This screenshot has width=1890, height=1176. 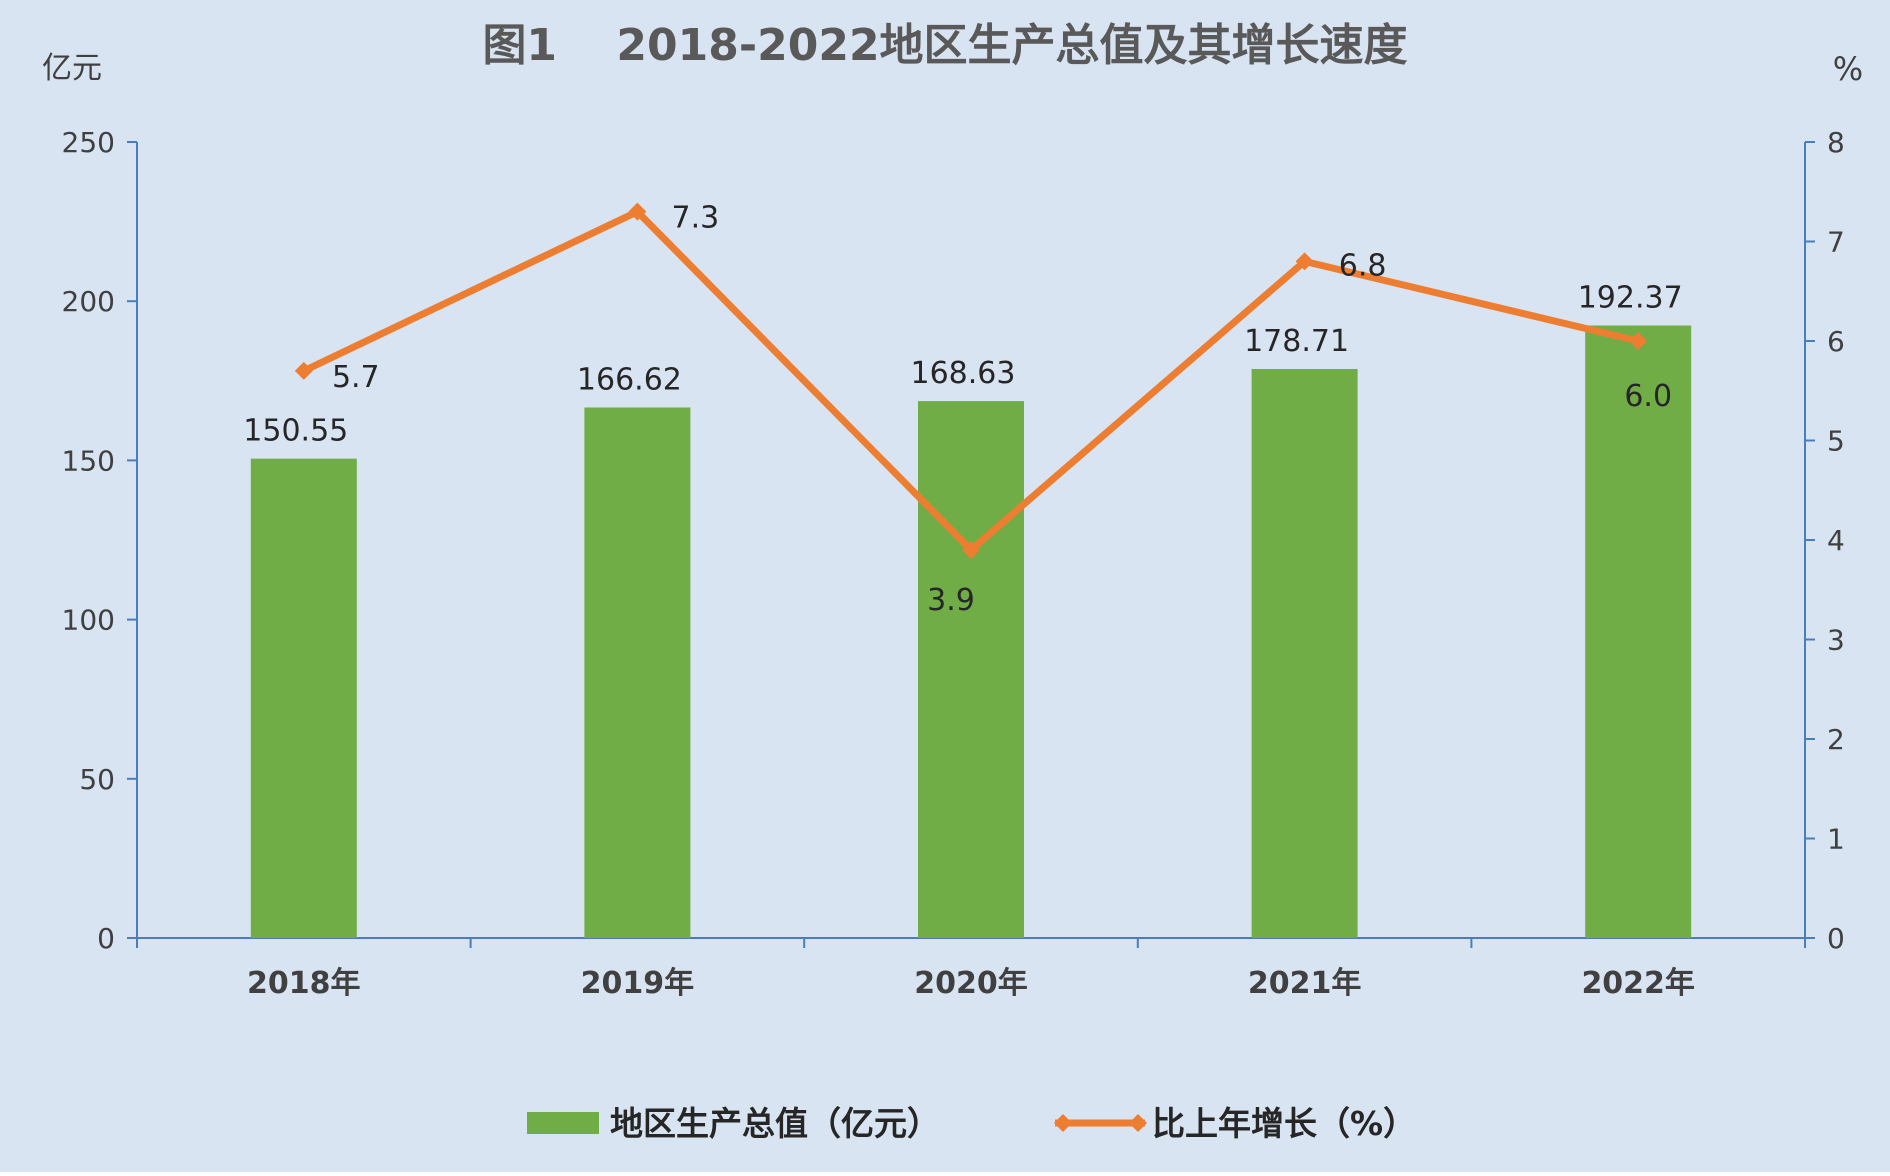 I want to click on right-axis-tick-label: 0, so click(x=1836, y=938).